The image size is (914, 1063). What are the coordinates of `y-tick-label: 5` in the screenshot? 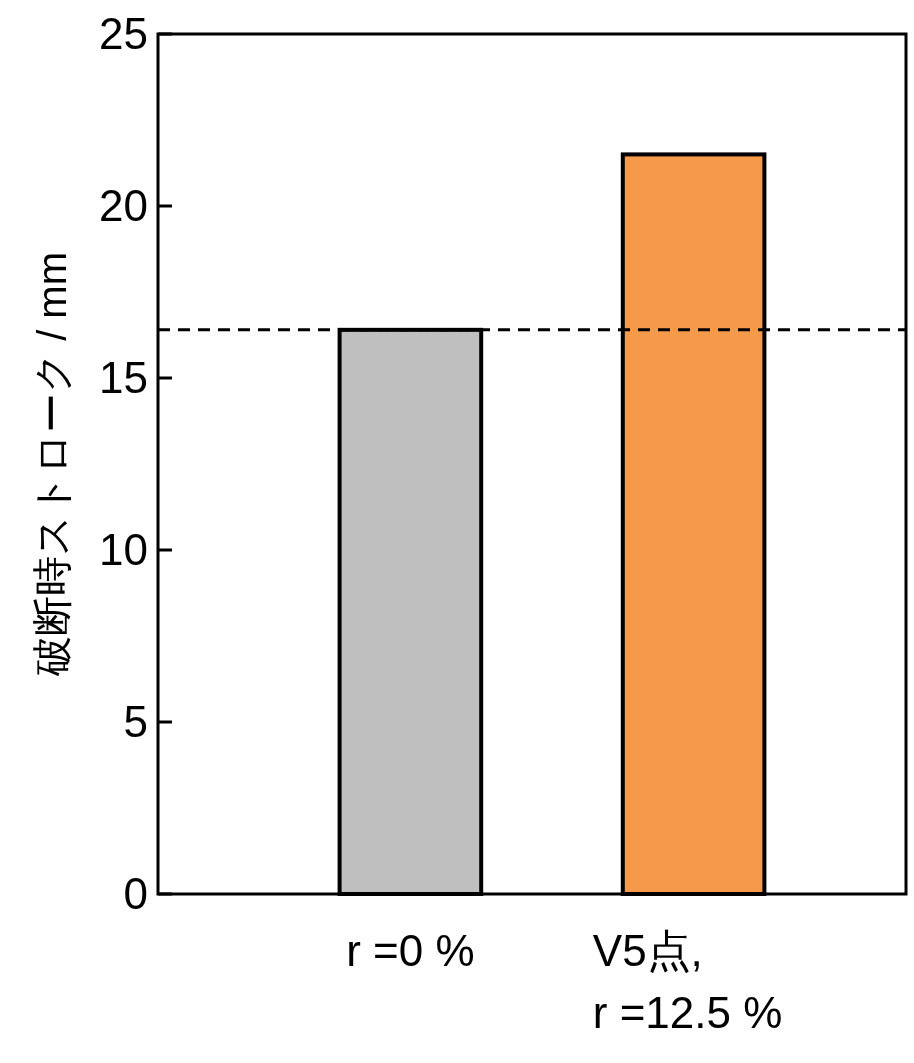 It's located at (135, 722).